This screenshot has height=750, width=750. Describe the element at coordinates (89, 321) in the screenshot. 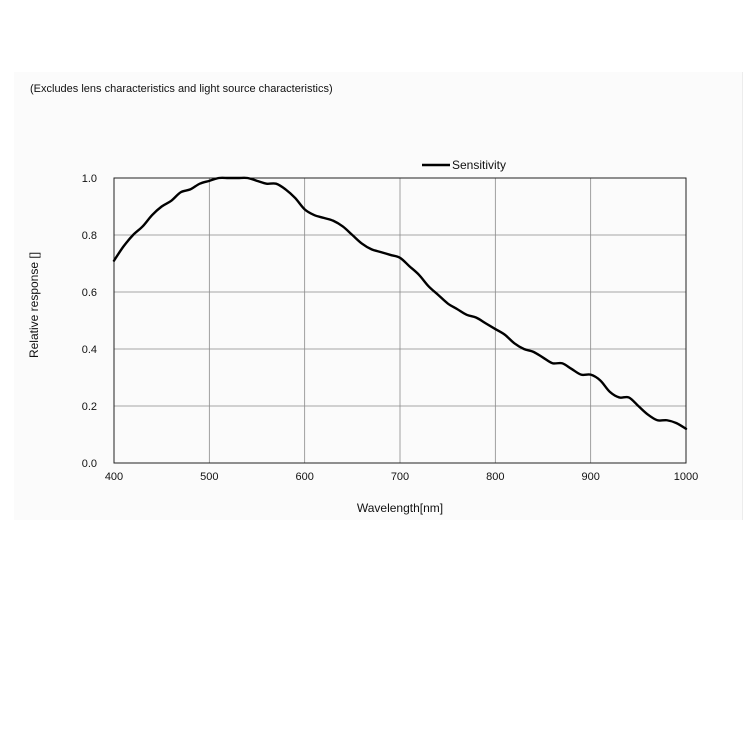

I see `y-axis-ticks: 0.0 0.2 0.4 0.6 0.8 1.0` at that location.